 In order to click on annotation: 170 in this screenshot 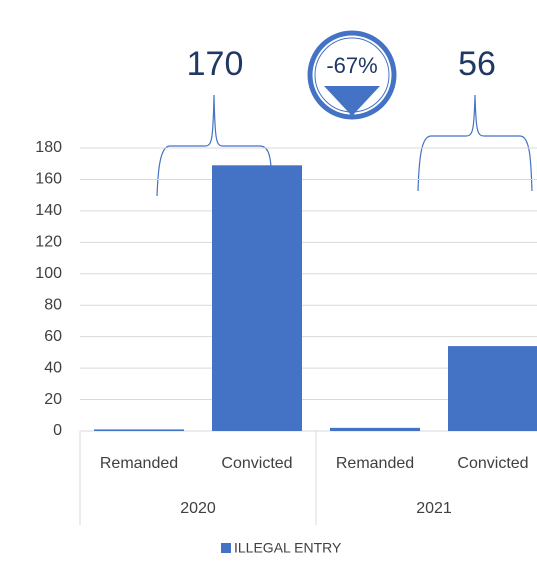, I will do `click(215, 64)`.